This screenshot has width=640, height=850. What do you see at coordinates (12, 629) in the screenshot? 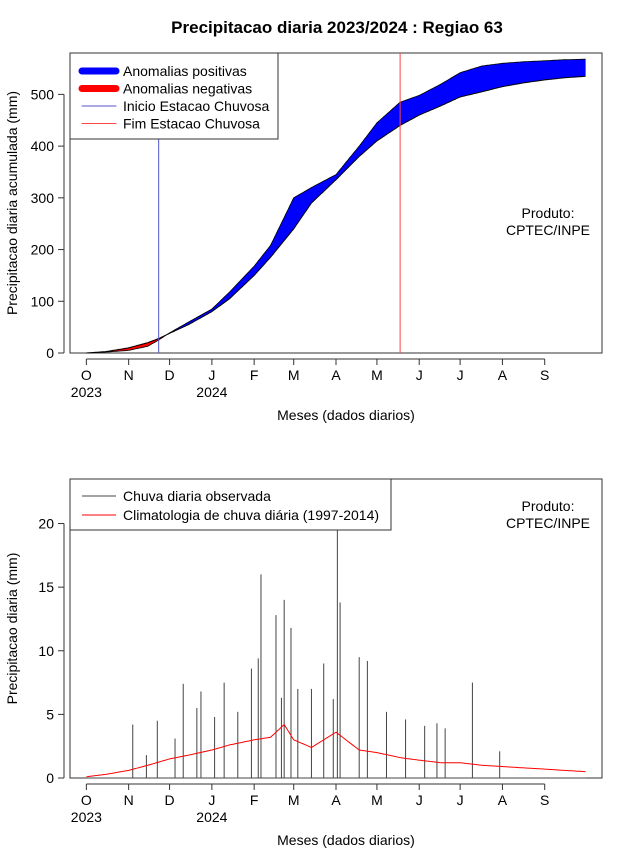
I see `bottom-y-axis-title: Precipitacao diaria (mm)` at bounding box center [12, 629].